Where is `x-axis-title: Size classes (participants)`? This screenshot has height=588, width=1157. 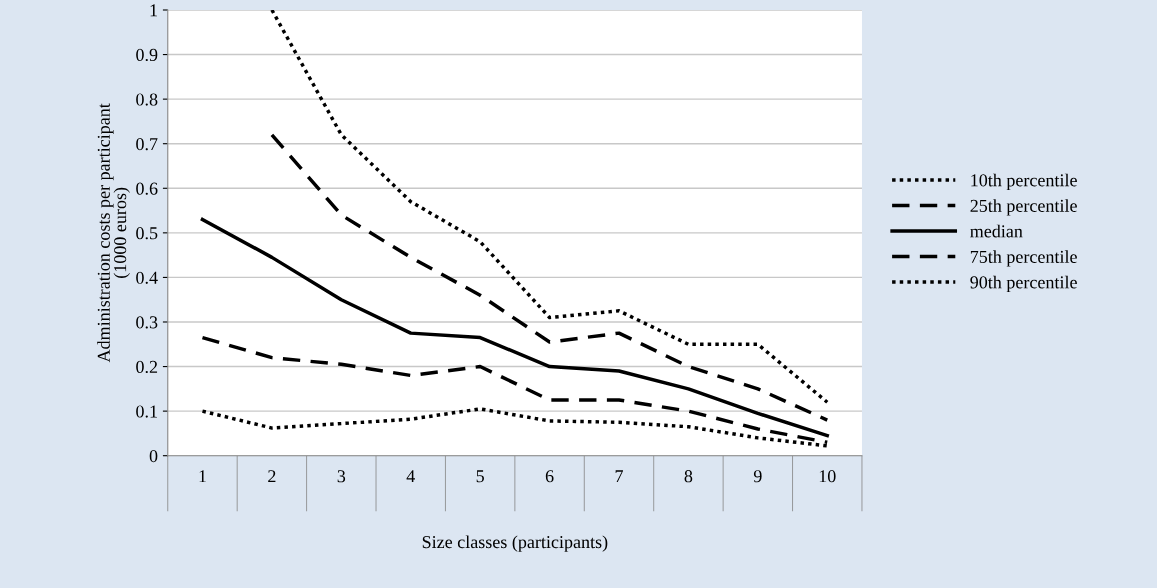
x-axis-title: Size classes (participants) is located at coordinates (515, 543).